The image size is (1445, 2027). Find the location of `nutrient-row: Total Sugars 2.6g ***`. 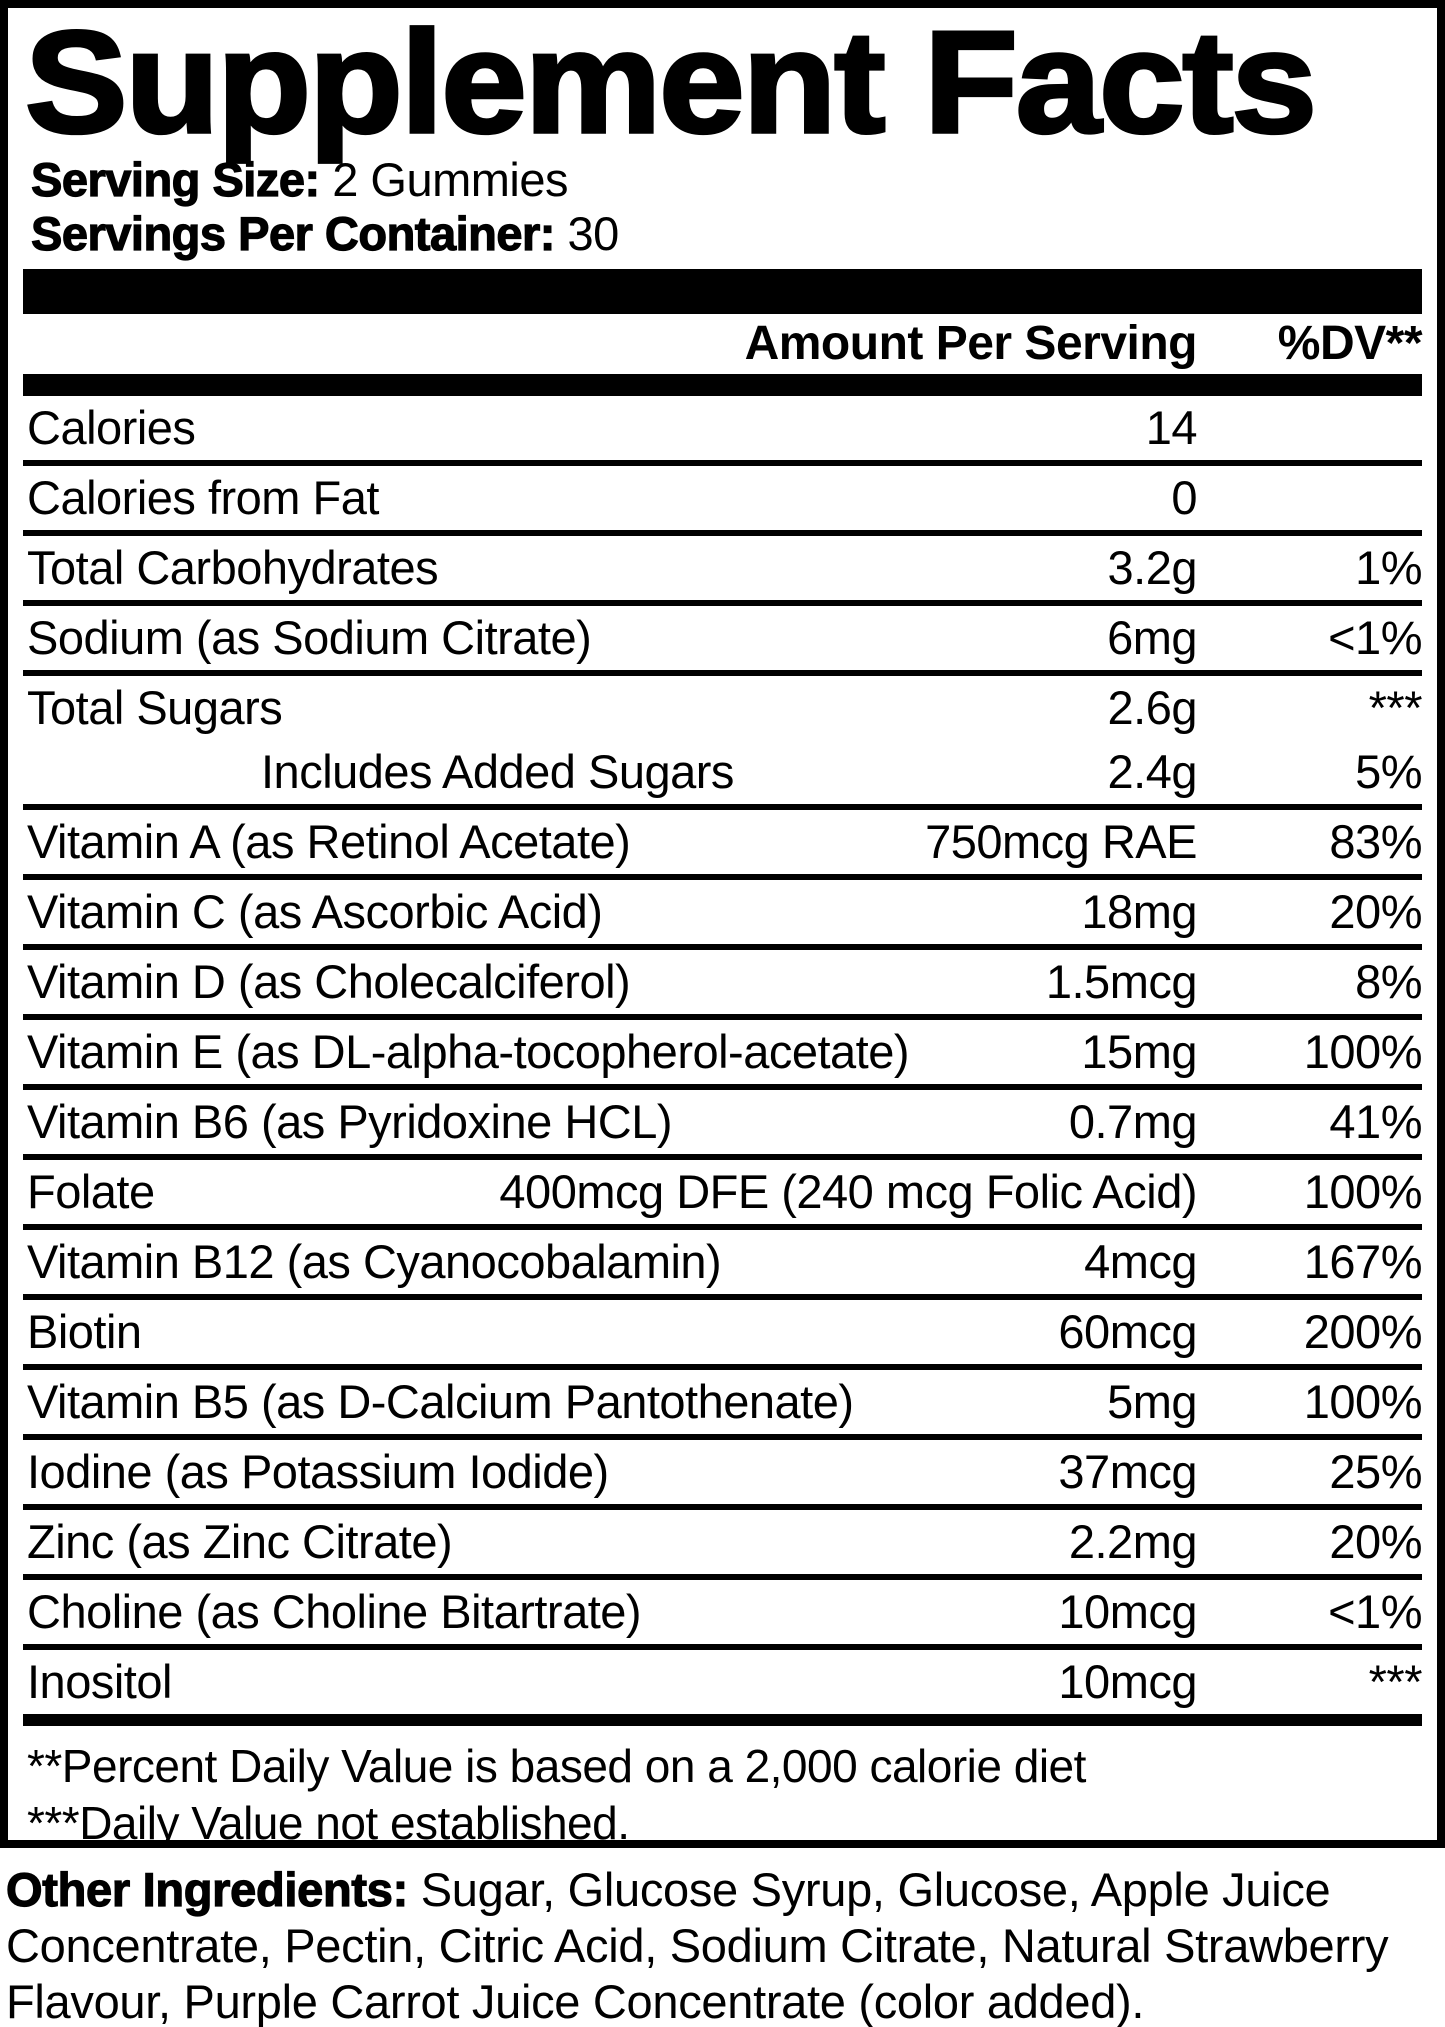

nutrient-row: Total Sugars 2.6g *** is located at coordinates (723, 708).